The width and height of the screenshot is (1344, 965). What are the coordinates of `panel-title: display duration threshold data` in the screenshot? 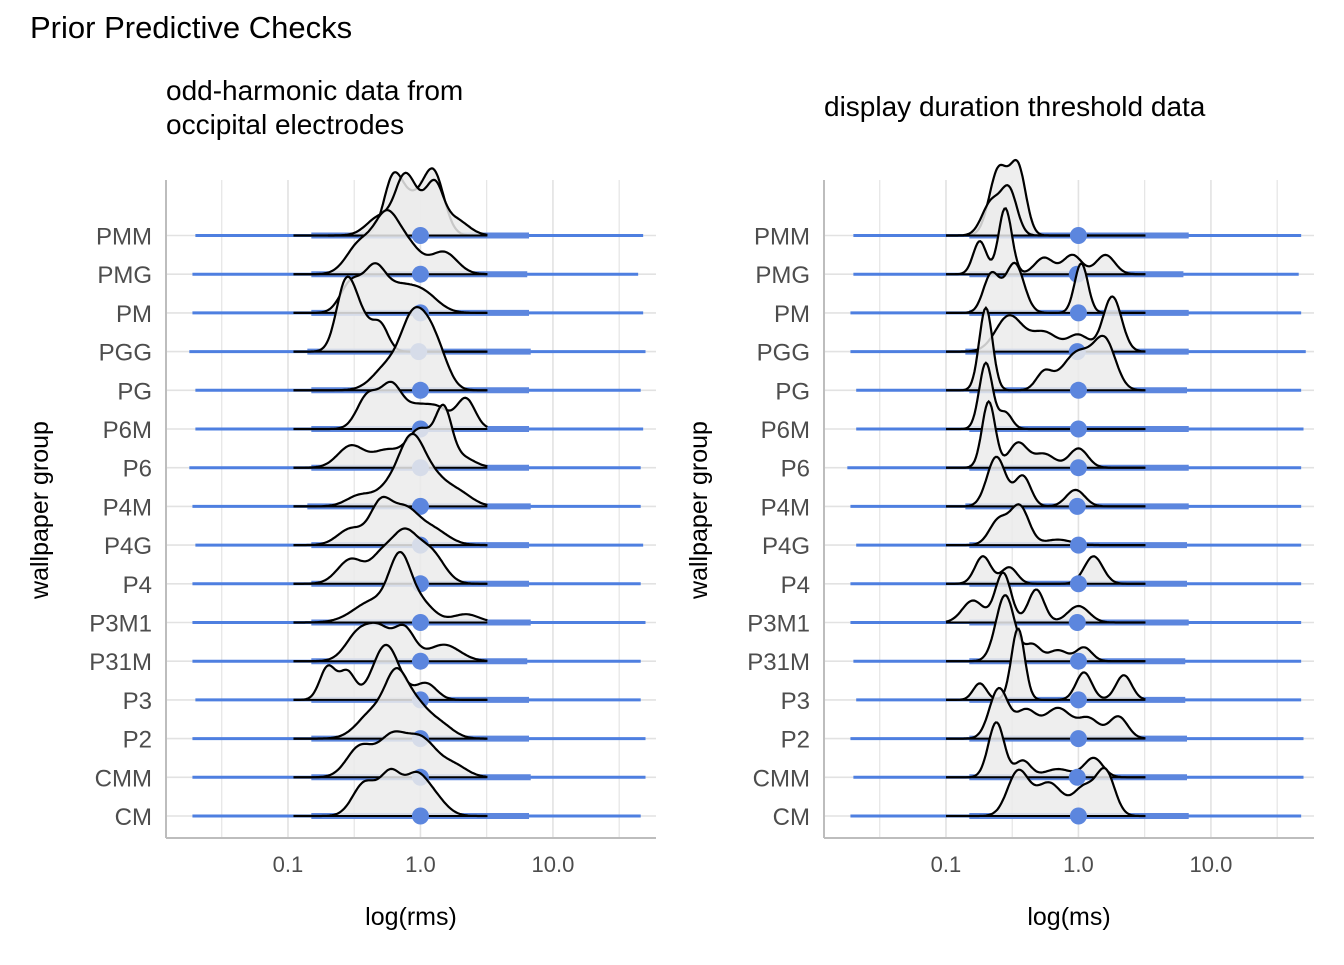 It's located at (1015, 106).